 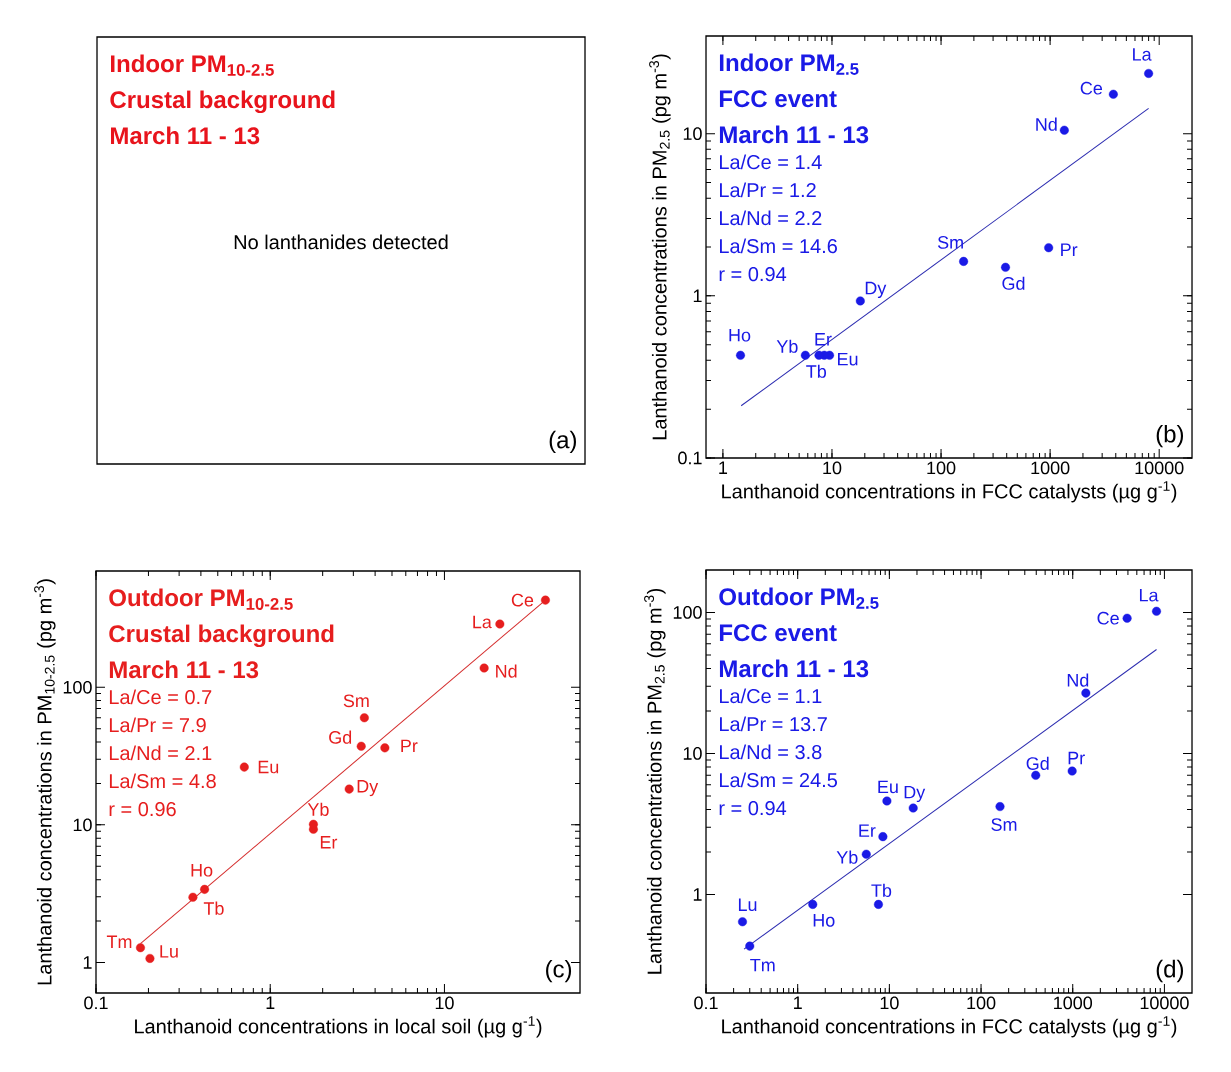 What do you see at coordinates (185, 135) in the screenshot?
I see `text: March 11 - 13` at bounding box center [185, 135].